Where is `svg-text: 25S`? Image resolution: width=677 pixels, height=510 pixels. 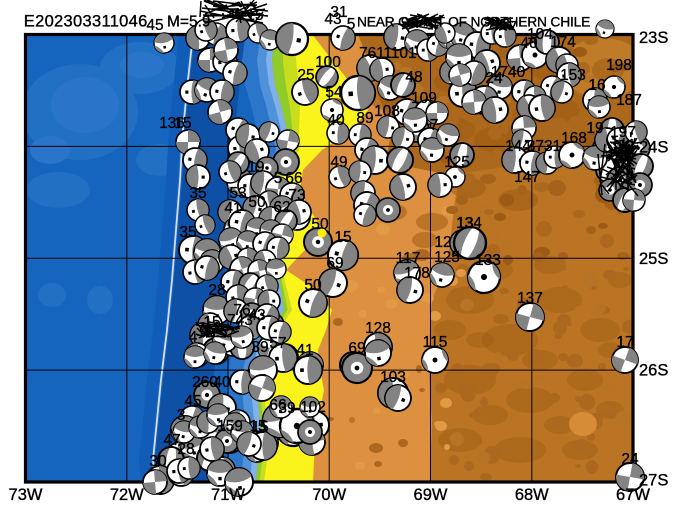 svg-text: 25S is located at coordinates (653, 259).